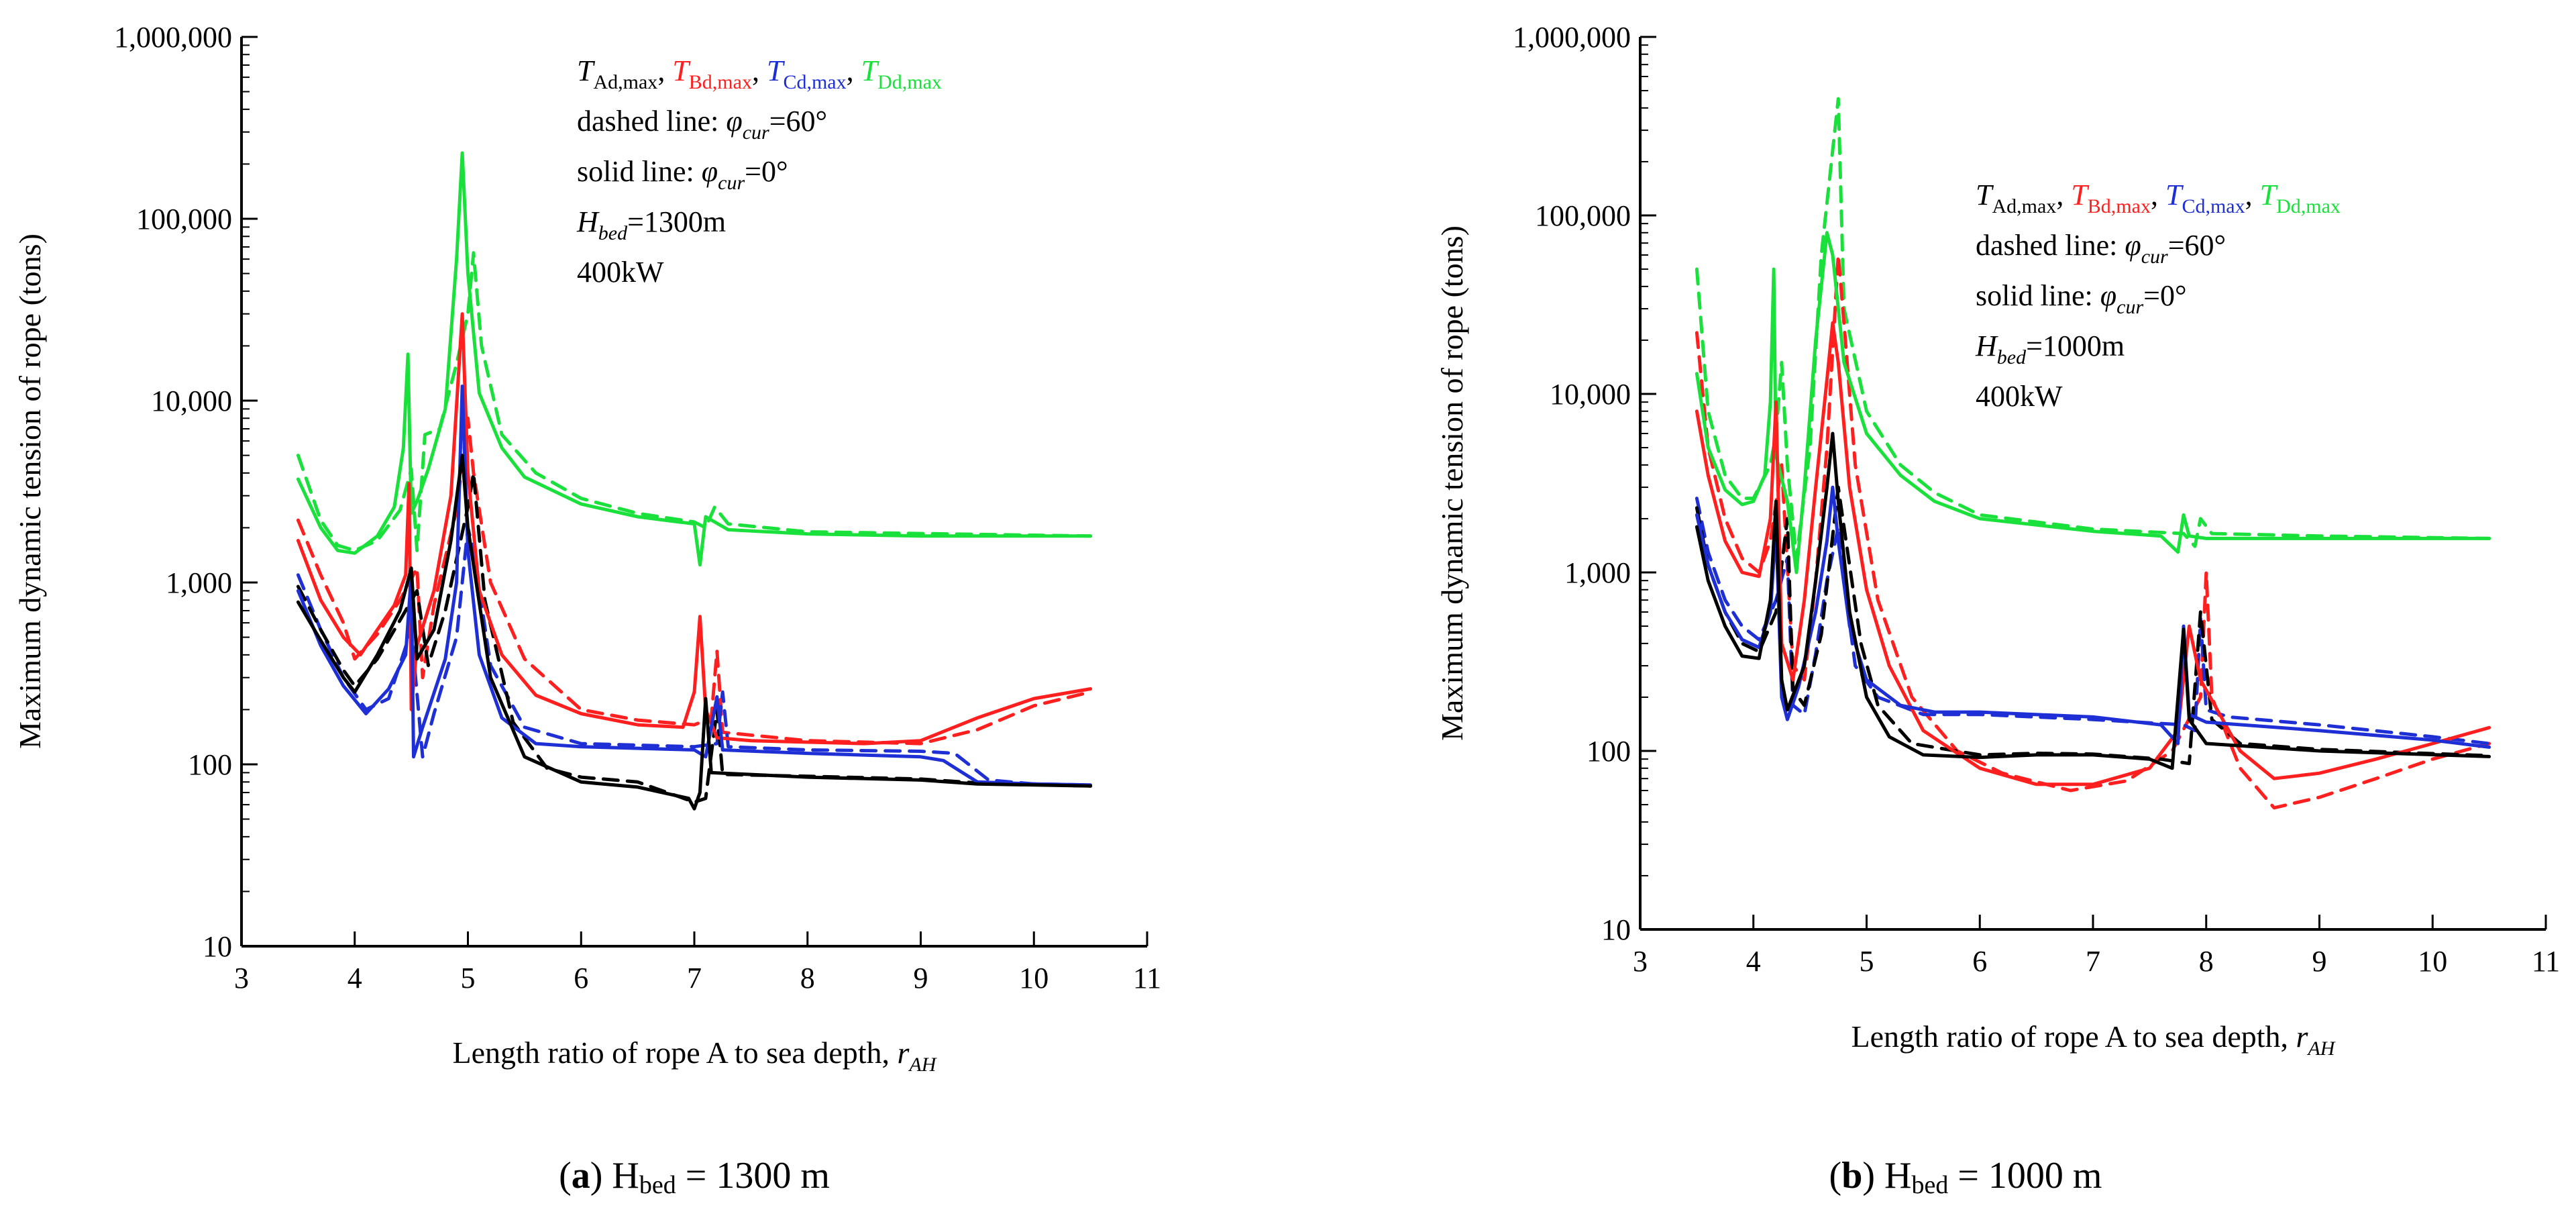 This screenshot has width=2576, height=1220. I want to click on series-line-a-dashed, so click(2093, 625).